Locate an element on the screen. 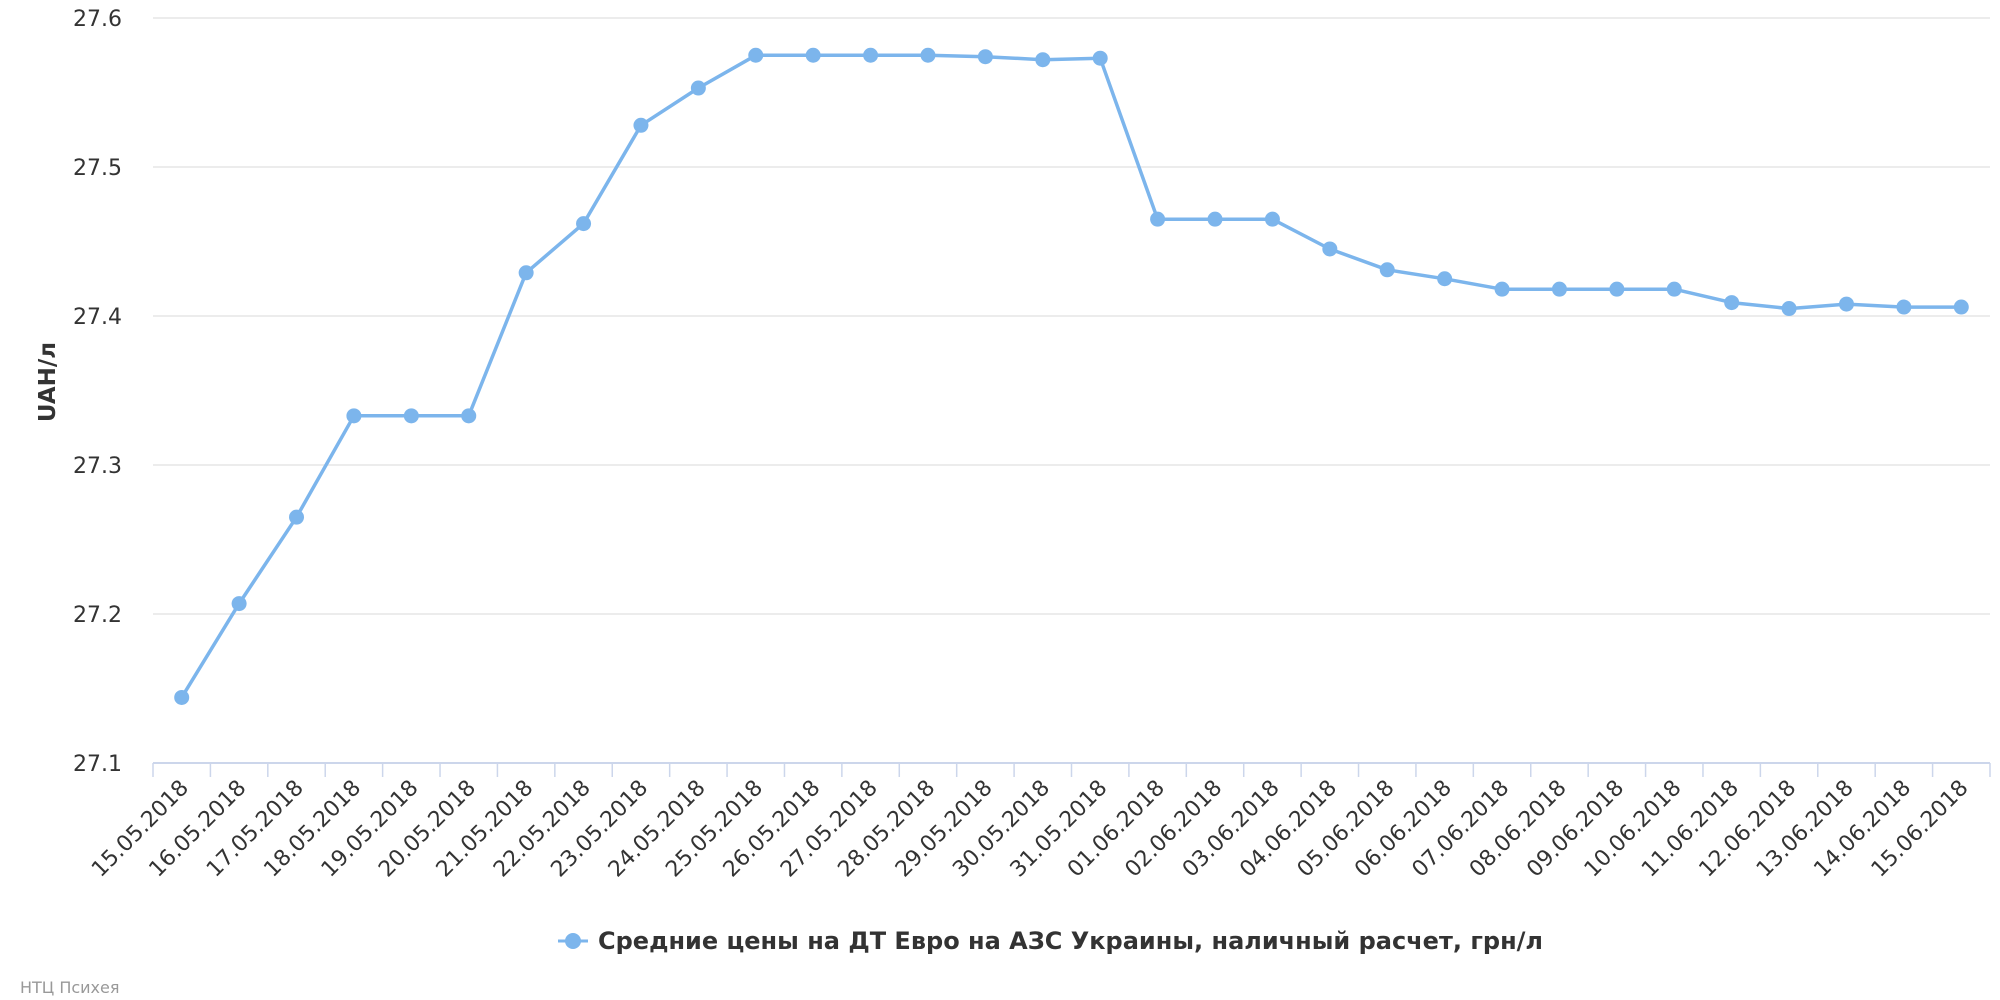 The width and height of the screenshot is (2000, 1000). credit-text: НТЦ Психея is located at coordinates (69, 987).